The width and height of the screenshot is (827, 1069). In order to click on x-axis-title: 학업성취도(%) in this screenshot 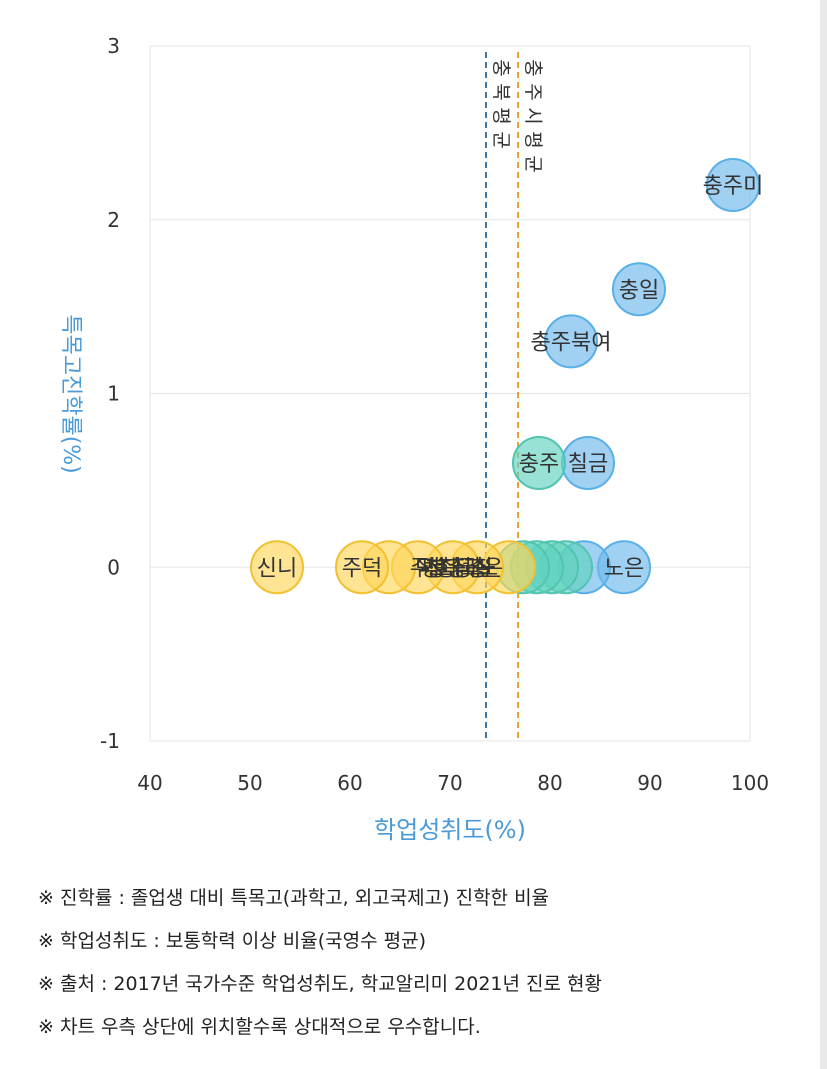, I will do `click(450, 830)`.